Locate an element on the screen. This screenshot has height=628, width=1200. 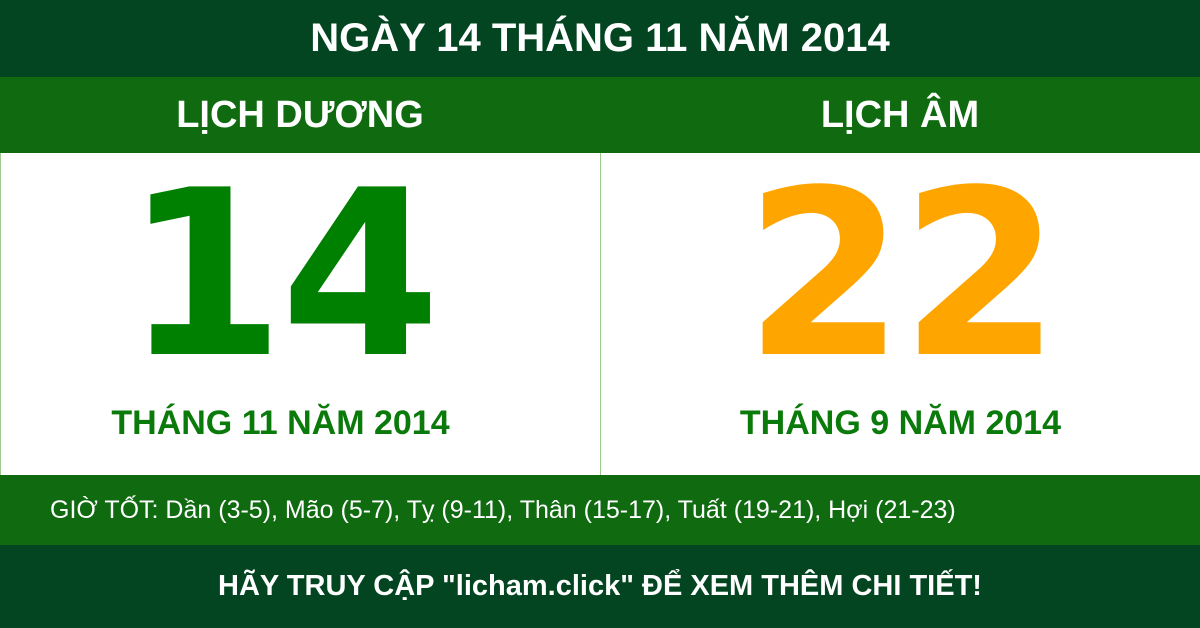
page-title: NGÀY 14 THÁNG 11 NĂM 2014 is located at coordinates (600, 38).